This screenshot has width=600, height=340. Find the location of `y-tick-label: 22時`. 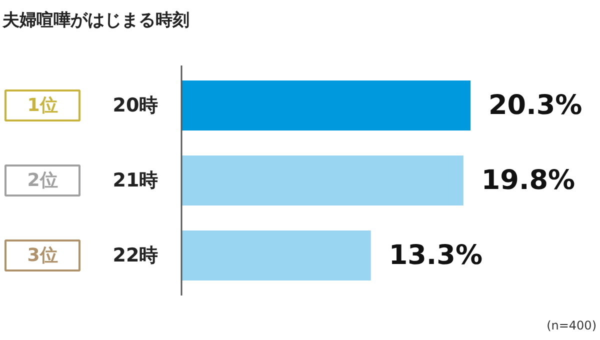

y-tick-label: 22時 is located at coordinates (135, 255).